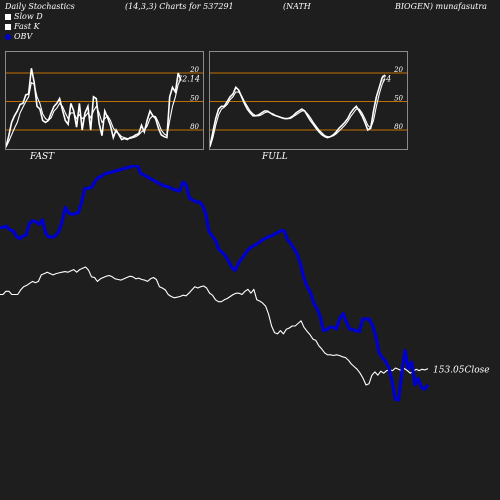  Describe the element at coordinates (386, 79) in the screenshot. I see `full-last-value-label: 74` at that location.